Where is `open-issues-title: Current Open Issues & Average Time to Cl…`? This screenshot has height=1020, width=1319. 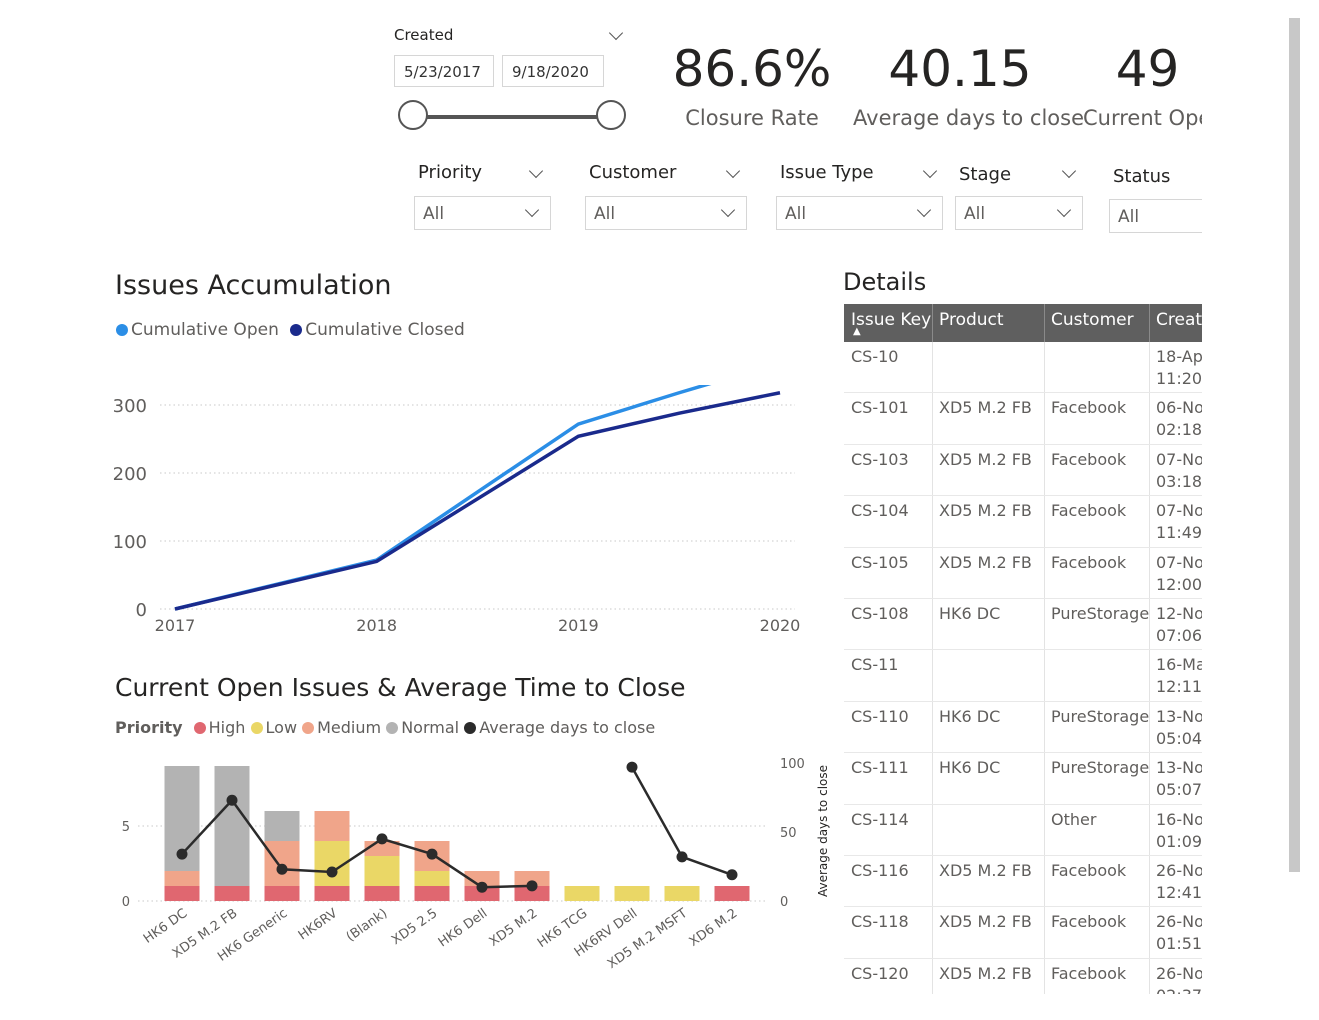 open-issues-title: Current Open Issues & Average Time to Cl… is located at coordinates (400, 687).